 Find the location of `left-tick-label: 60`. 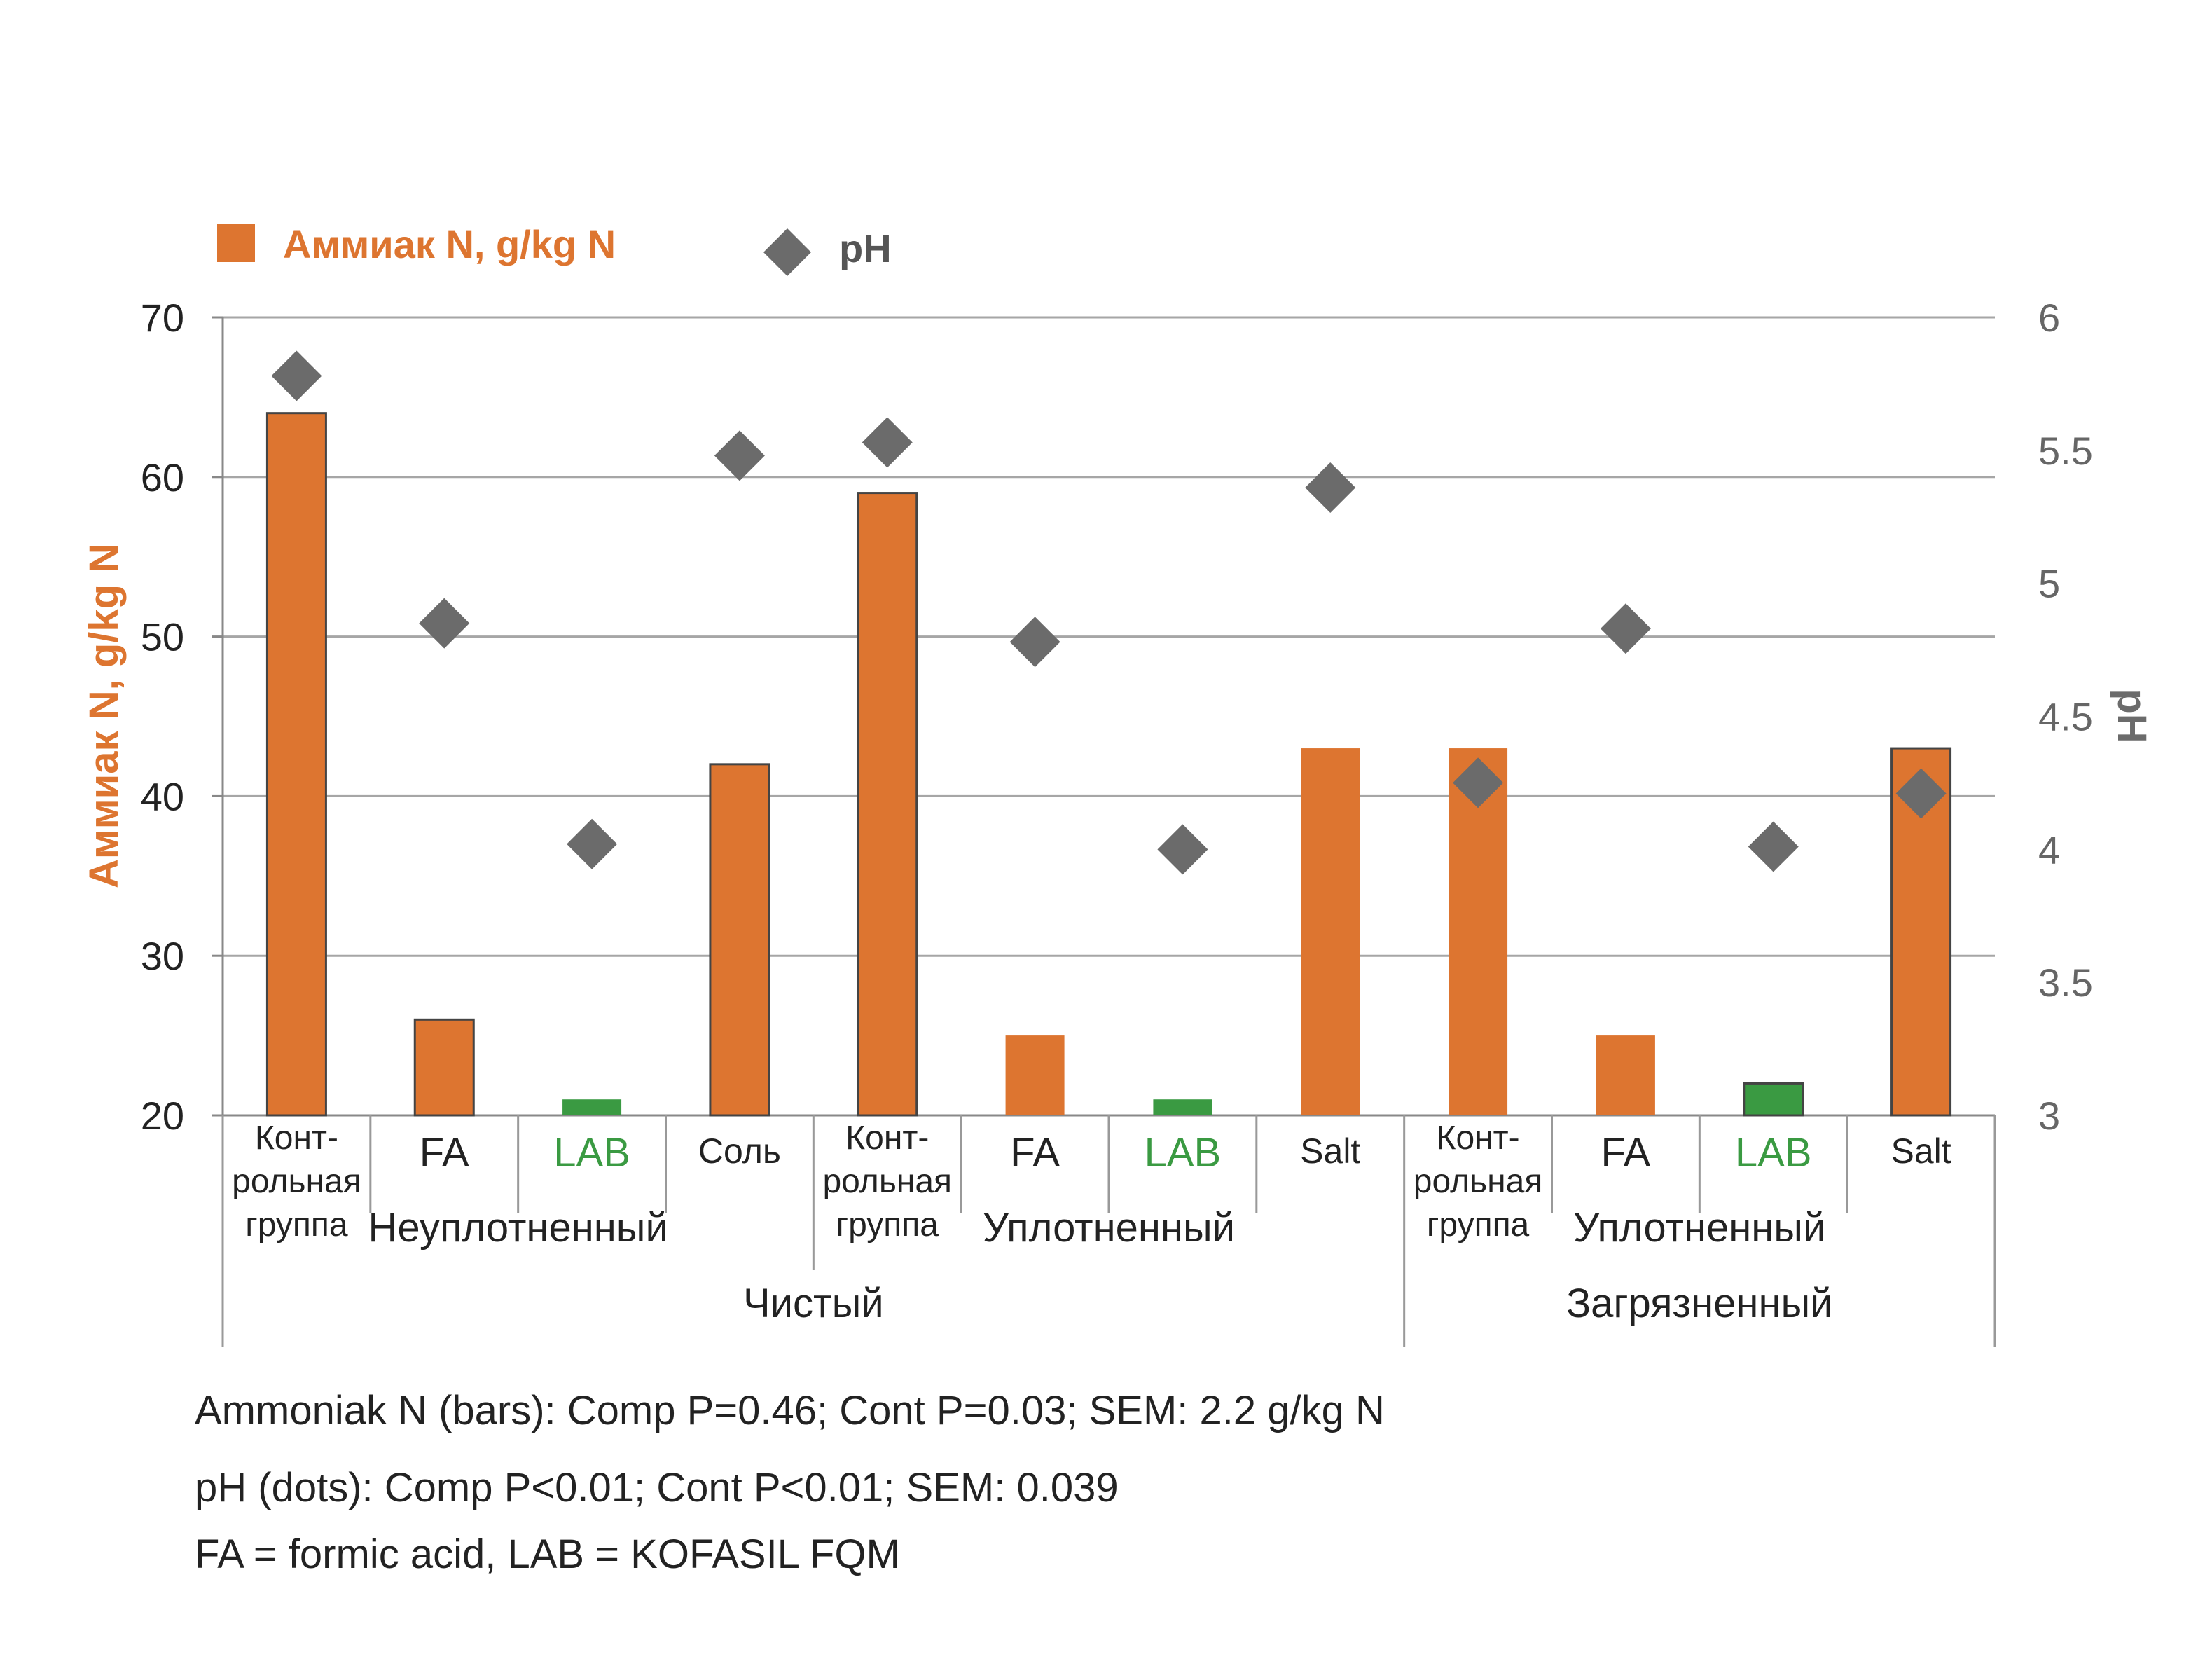

left-tick-label: 60 is located at coordinates (162, 478).